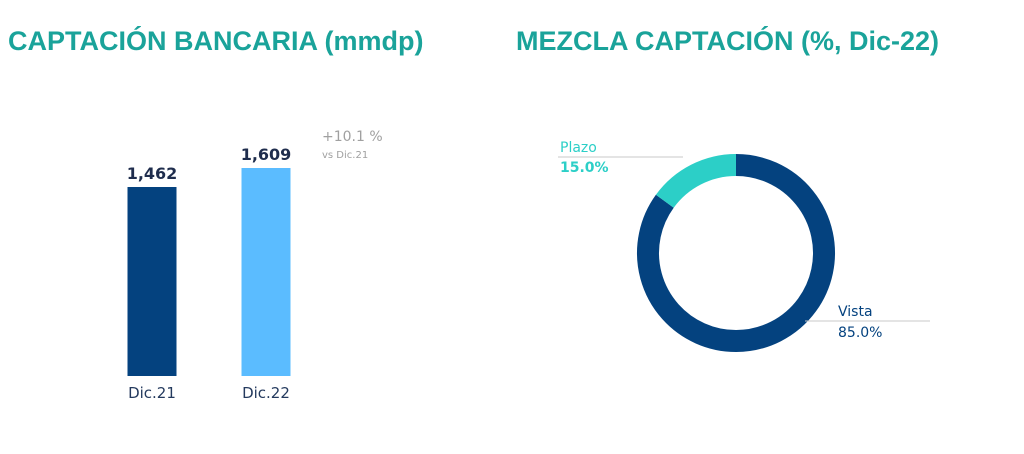  What do you see at coordinates (728, 41) in the screenshot?
I see `donut-chart-title: MEZCLA CAPTACIÓN (%, Dic-22)` at bounding box center [728, 41].